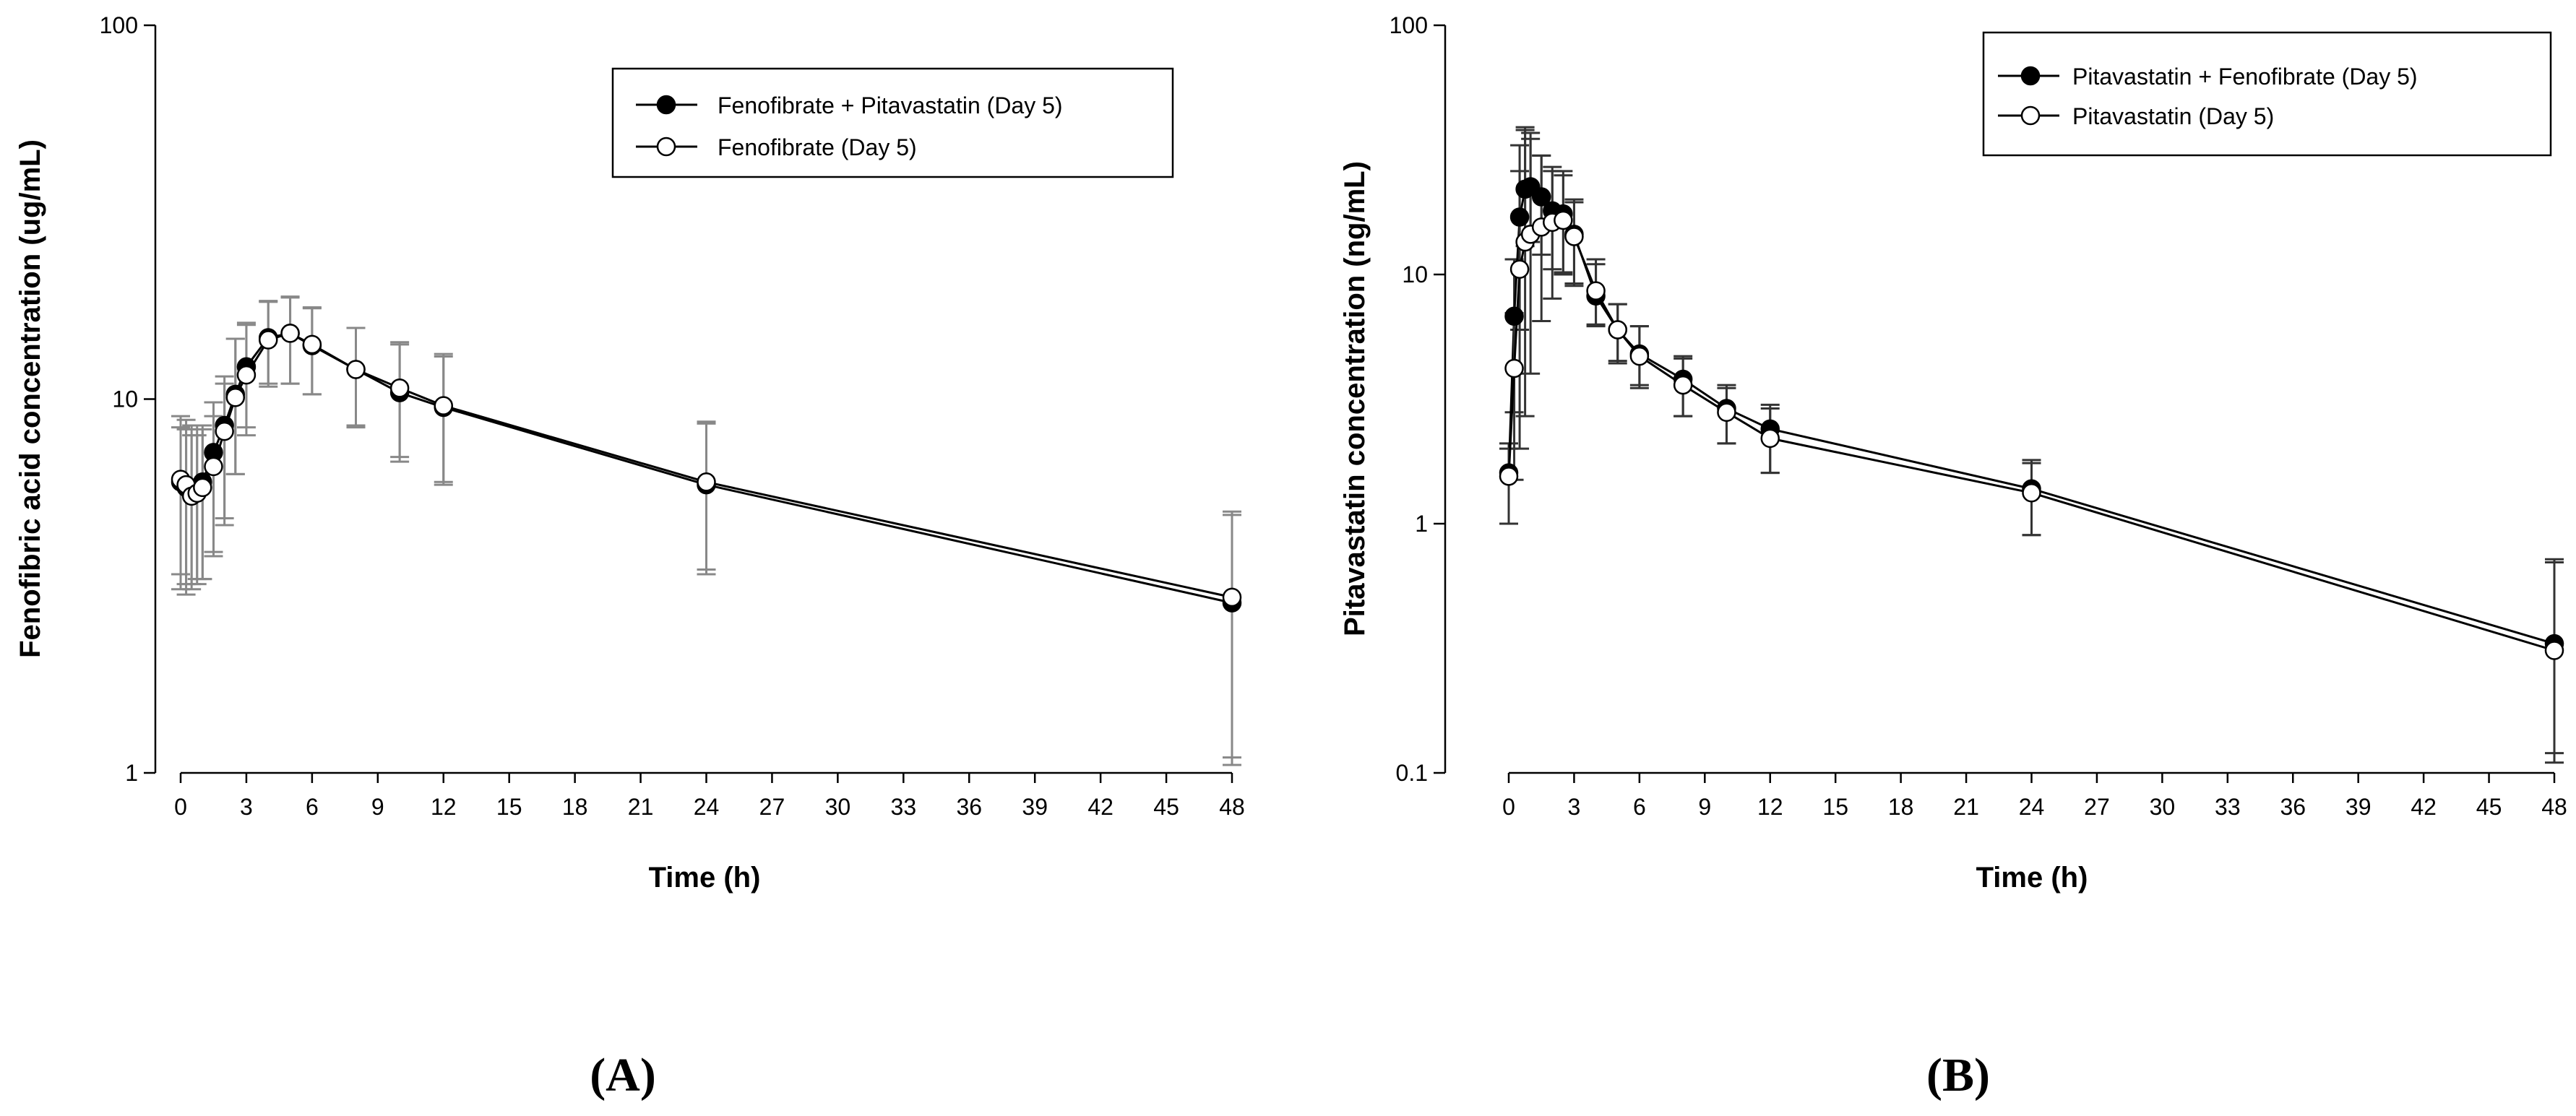 The image size is (2576, 1116). I want to click on x-ticks: 0 3 6 9 12 15 18 21 24 27 30 33 36 39 42 45 48, so click(2034, 797).